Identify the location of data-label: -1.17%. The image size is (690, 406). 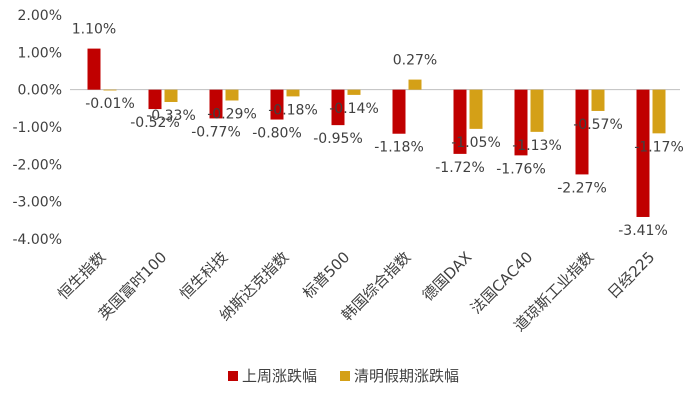
(659, 147).